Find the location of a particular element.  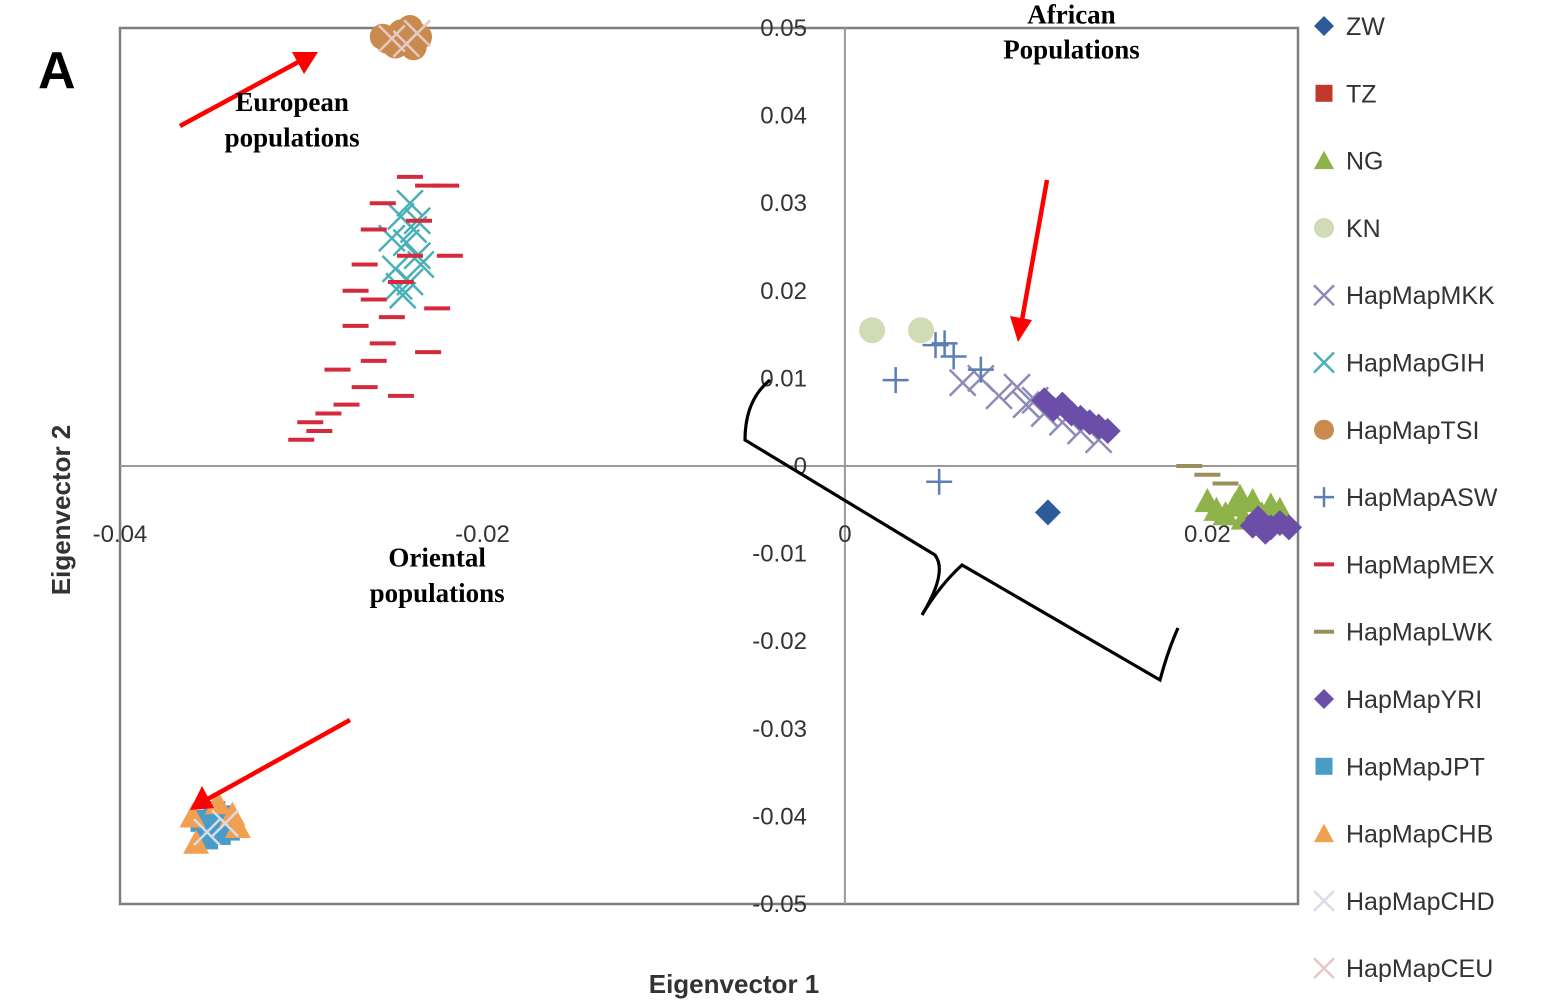

legend-item-ng: NG is located at coordinates (1349, 162).